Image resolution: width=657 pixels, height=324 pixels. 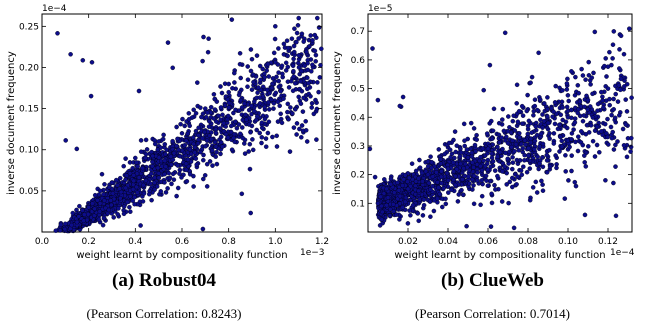 What do you see at coordinates (42, 242) in the screenshot?
I see `x-tick-label: 0.0` at bounding box center [42, 242].